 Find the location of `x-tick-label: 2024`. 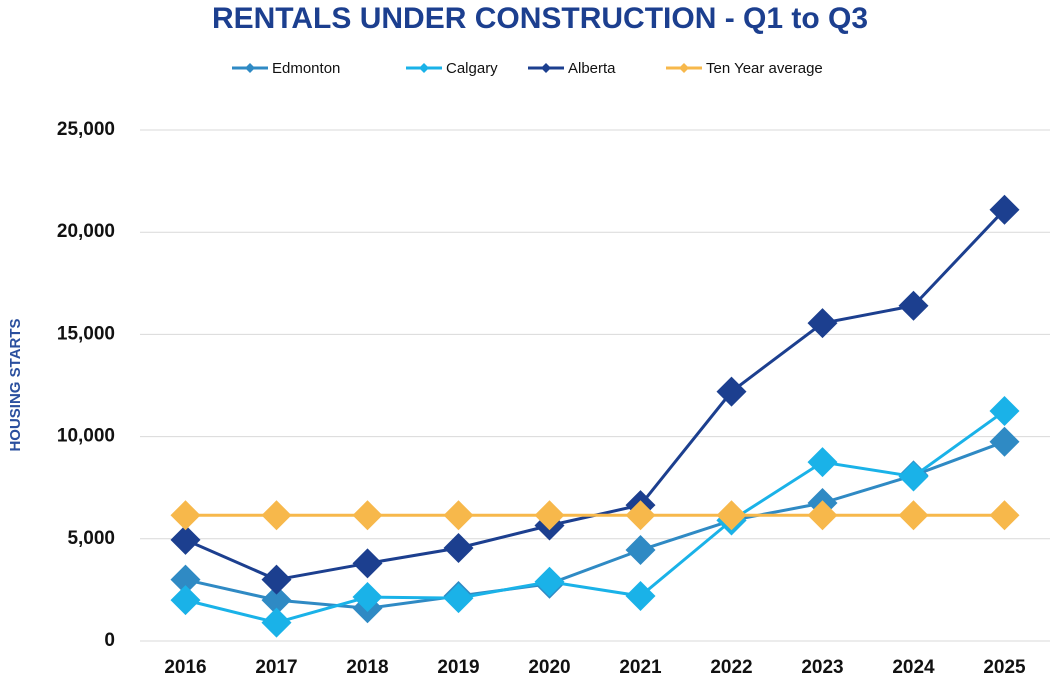

x-tick-label: 2024 is located at coordinates (913, 667).